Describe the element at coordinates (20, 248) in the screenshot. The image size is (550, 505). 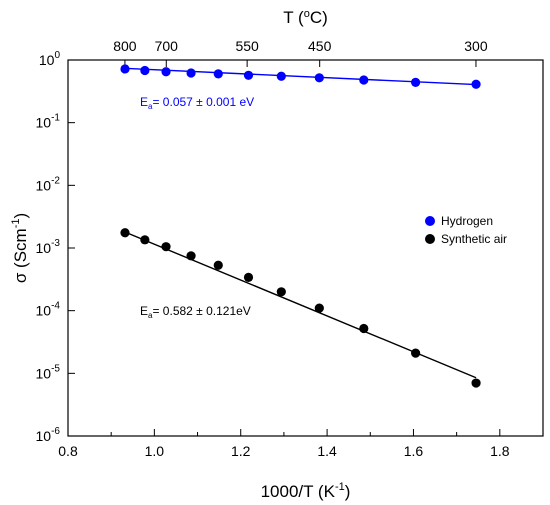
I see `y-axis-title: σ (Scm-1)` at that location.